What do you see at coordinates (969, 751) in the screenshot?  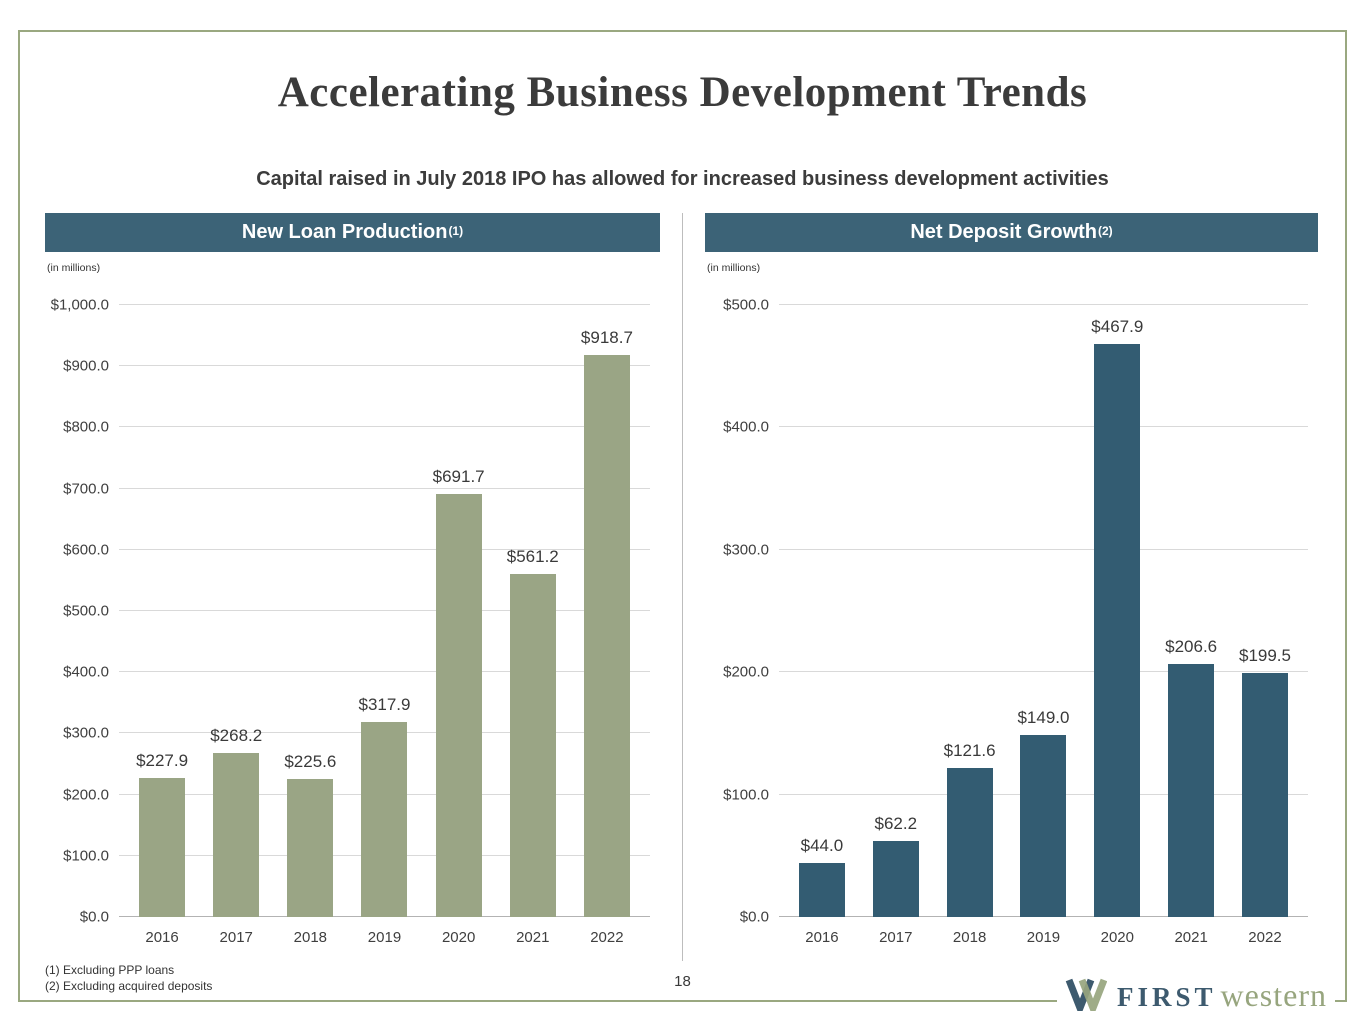 I see `bar-value-label: $121.6` at bounding box center [969, 751].